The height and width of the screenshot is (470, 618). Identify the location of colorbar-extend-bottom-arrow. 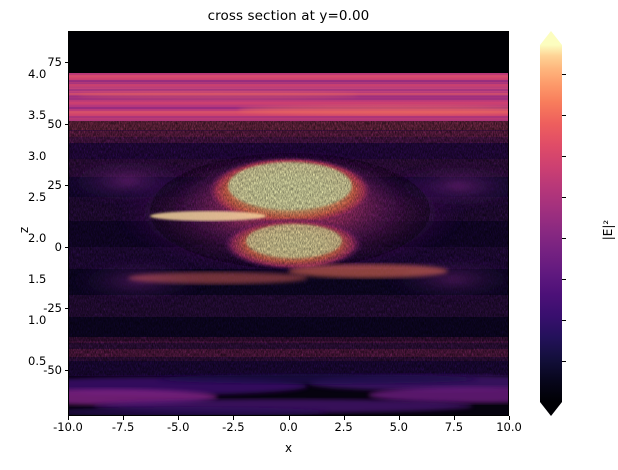
(551, 409).